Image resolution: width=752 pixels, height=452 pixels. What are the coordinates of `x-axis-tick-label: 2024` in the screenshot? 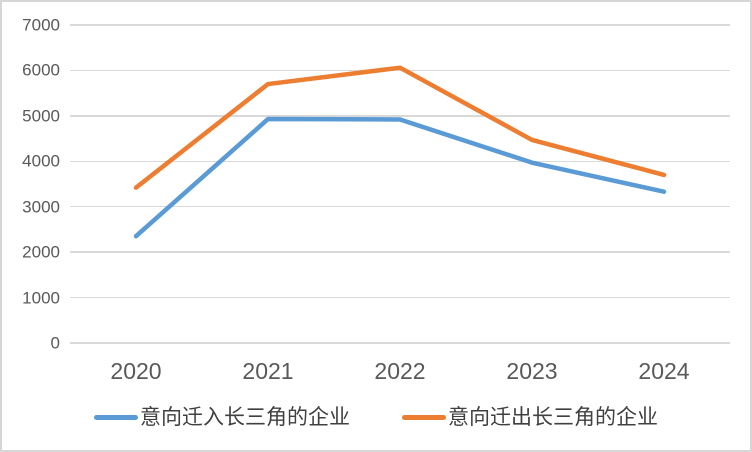 It's located at (664, 371).